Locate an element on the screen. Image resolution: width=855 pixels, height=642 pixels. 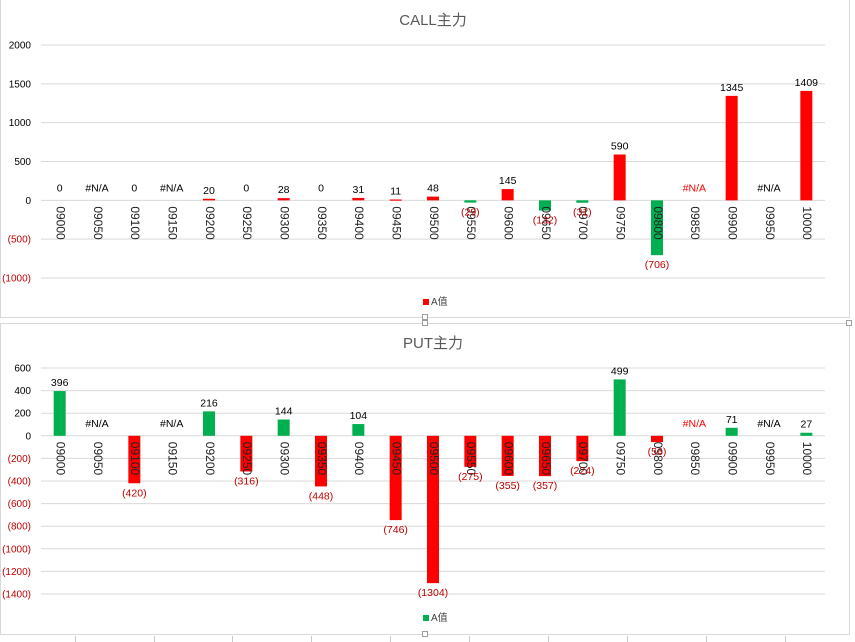
x-tick-label: 09450 is located at coordinates (396, 459).